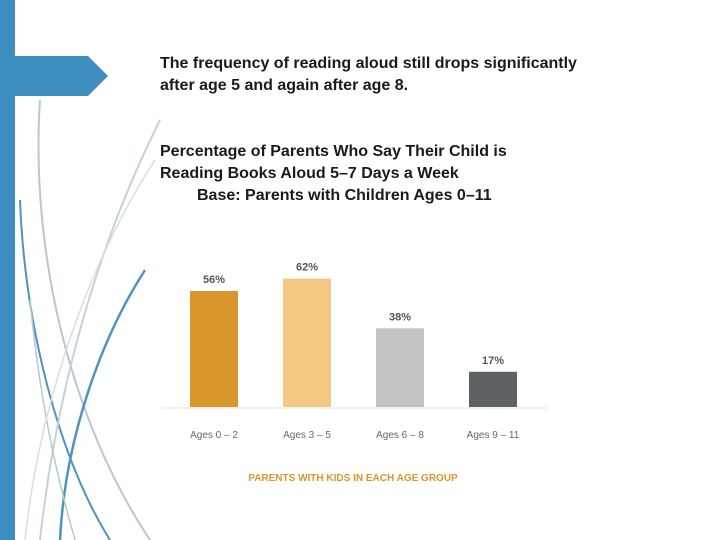  What do you see at coordinates (307, 435) in the screenshot?
I see `x-tick-label: Ages 3 – 5` at bounding box center [307, 435].